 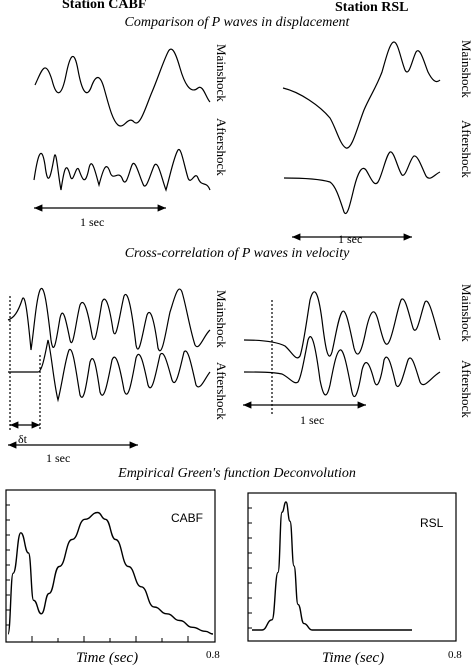 I want to click on rsl-axis-ticks, so click(x=250, y=568).